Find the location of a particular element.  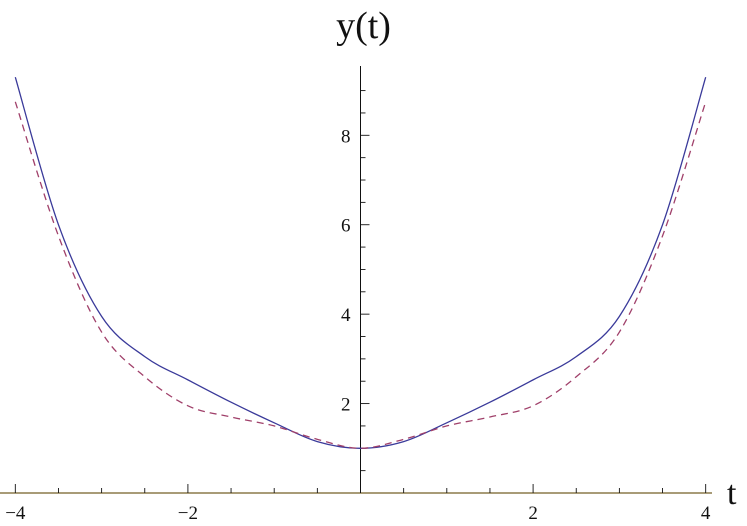

x-tick-label: −2 is located at coordinates (188, 513).